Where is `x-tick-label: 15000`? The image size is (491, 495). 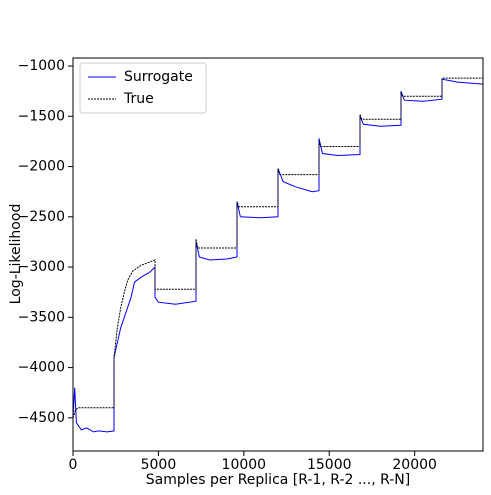 x-tick-label: 15000 is located at coordinates (329, 465).